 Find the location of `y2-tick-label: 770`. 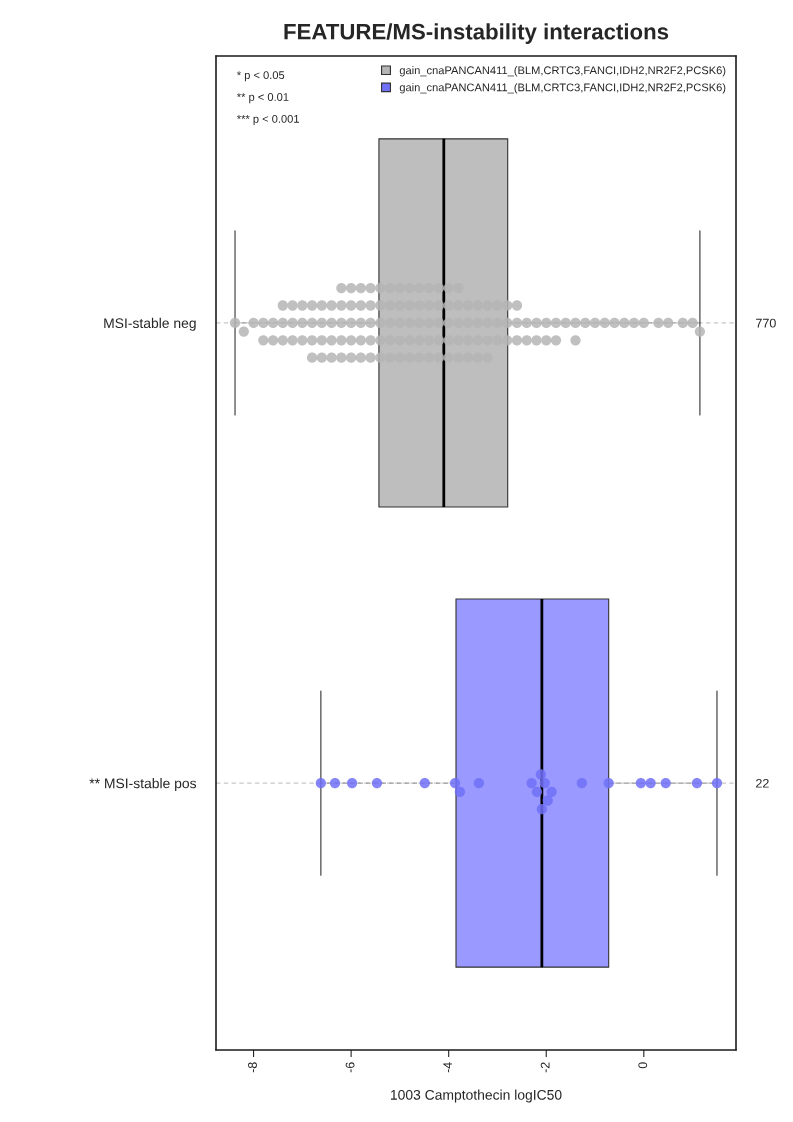

y2-tick-label: 770 is located at coordinates (766, 323).